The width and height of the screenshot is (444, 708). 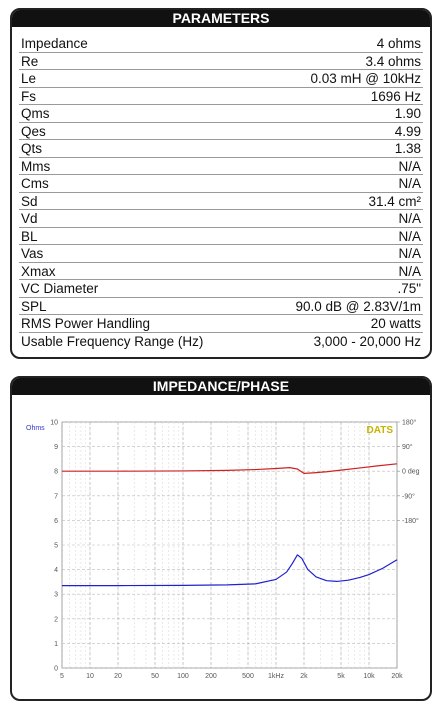 What do you see at coordinates (221, 219) in the screenshot?
I see `parameter-row: Vd N/A` at bounding box center [221, 219].